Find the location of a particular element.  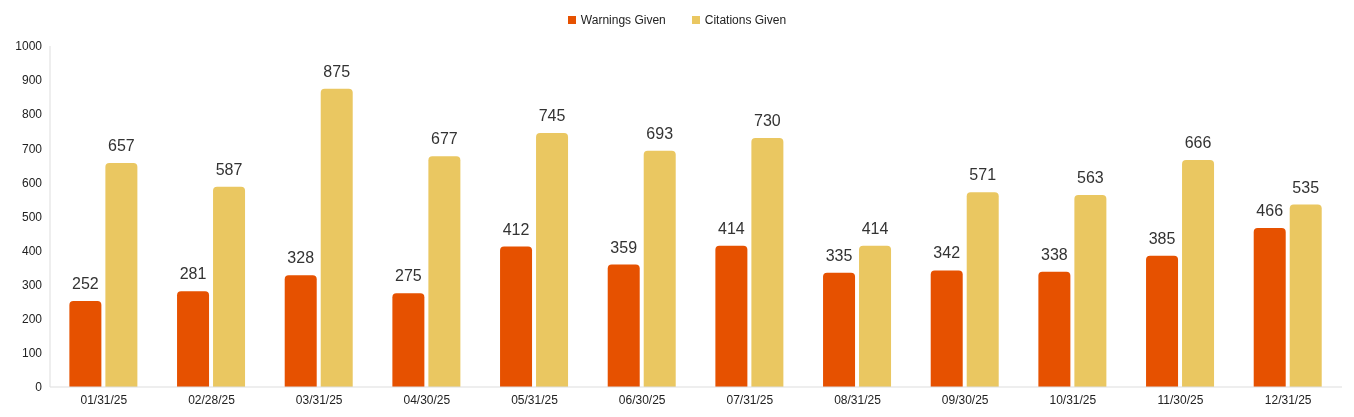

y-tick-label: 1000 is located at coordinates (29, 46).